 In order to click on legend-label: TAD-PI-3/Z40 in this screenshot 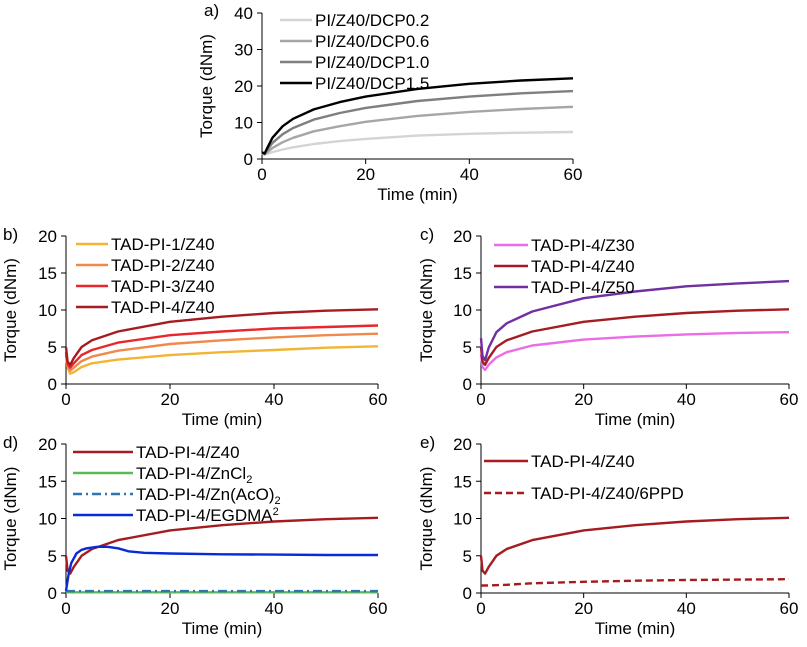, I will do `click(163, 286)`.